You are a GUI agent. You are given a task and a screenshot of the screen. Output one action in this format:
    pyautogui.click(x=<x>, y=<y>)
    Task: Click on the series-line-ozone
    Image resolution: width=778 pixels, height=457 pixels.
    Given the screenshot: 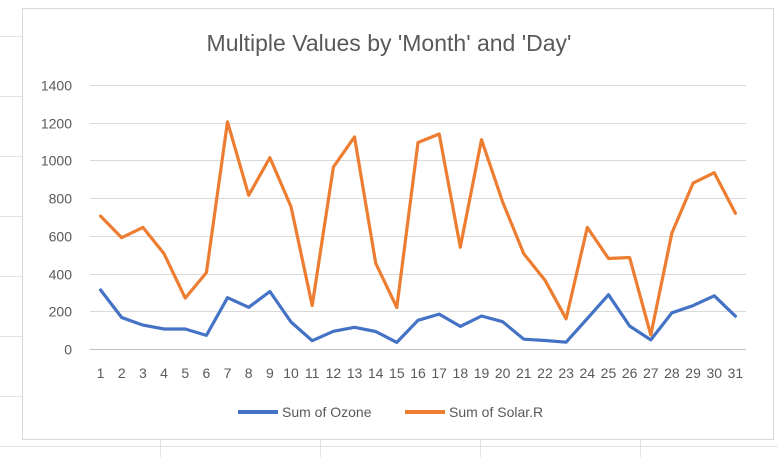 What is the action you would take?
    pyautogui.click(x=418, y=316)
    